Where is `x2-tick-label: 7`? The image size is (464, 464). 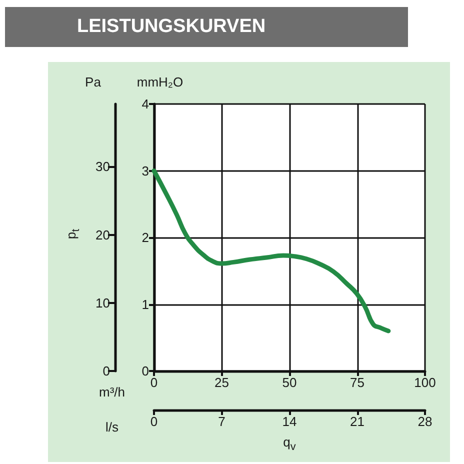
x2-tick-label: 7 is located at coordinates (222, 421).